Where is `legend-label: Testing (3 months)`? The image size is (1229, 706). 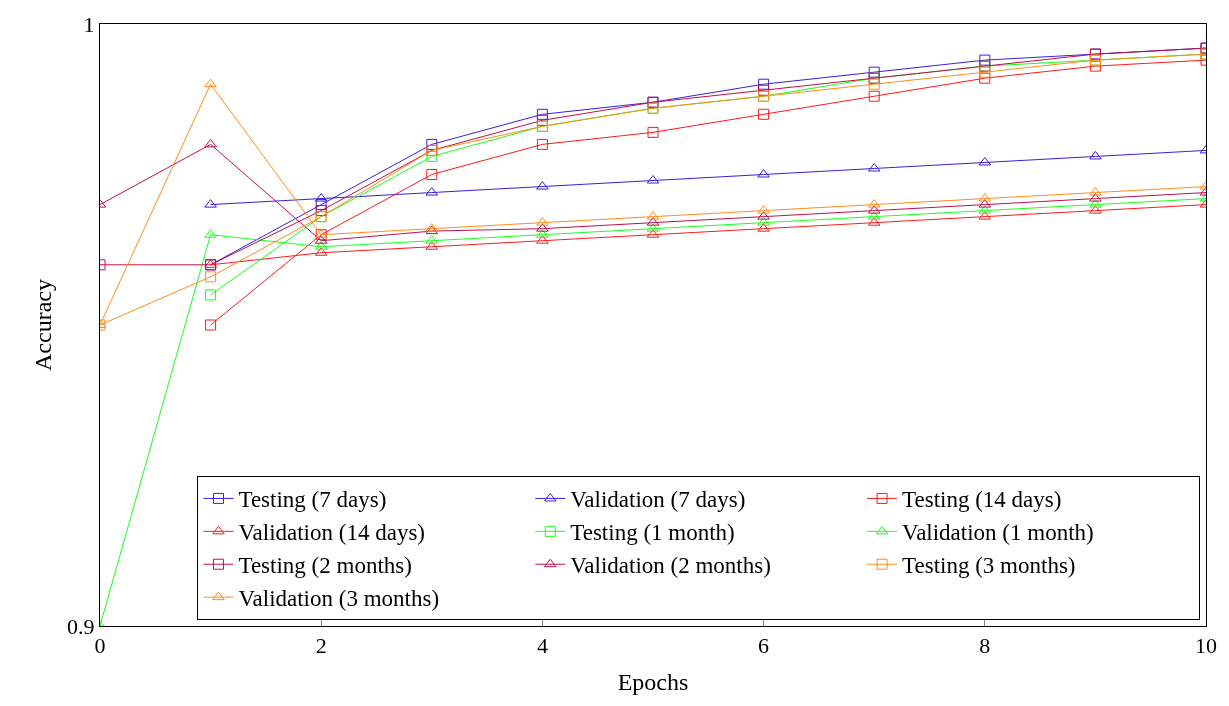
legend-label: Testing (3 months) is located at coordinates (989, 566).